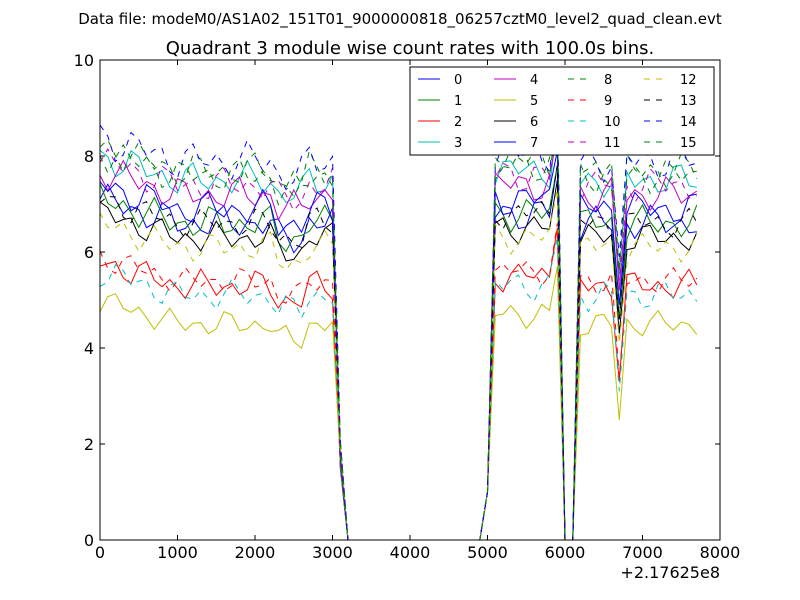 The height and width of the screenshot is (600, 800). I want to click on legend-label-6: 6, so click(534, 122).